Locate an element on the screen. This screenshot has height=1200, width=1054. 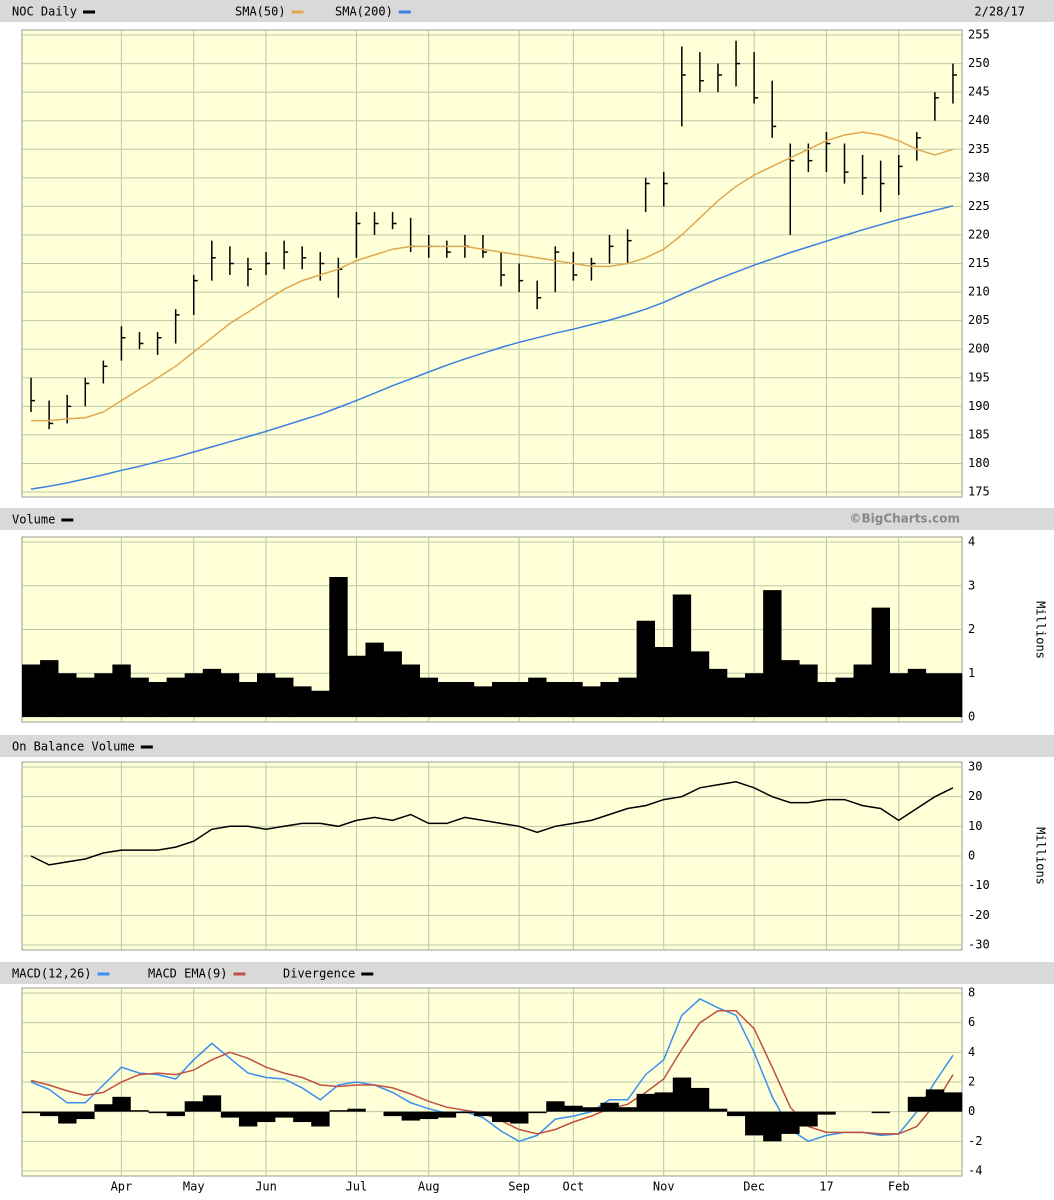
y-tick-label: 240 is located at coordinates (979, 120).